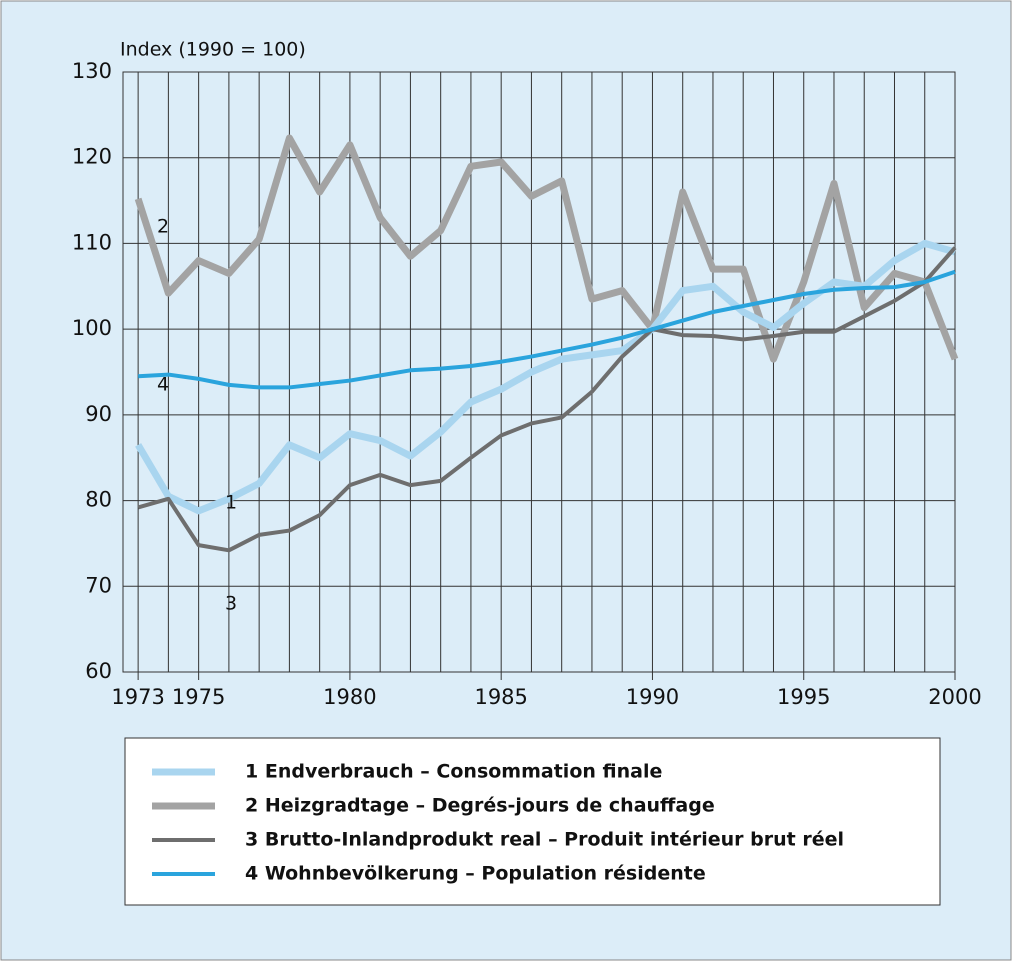 Image resolution: width=1012 pixels, height=965 pixels. Describe the element at coordinates (954, 697) in the screenshot. I see `x-tick-label: 2000` at that location.